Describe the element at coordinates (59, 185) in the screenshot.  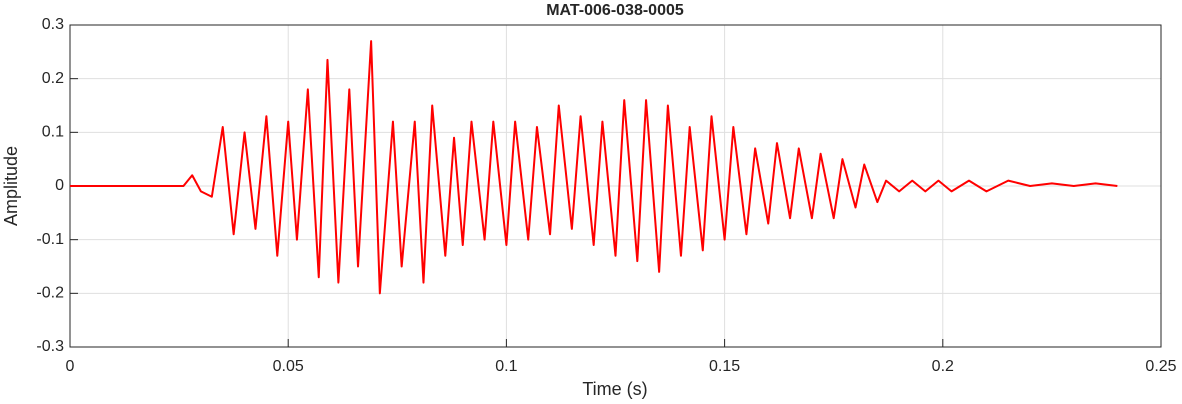
I see `y-tick-label: 0` at that location.